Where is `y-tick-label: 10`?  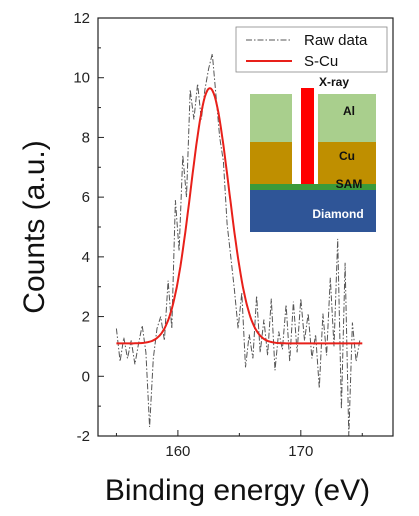 y-tick-label: 10 is located at coordinates (81, 78).